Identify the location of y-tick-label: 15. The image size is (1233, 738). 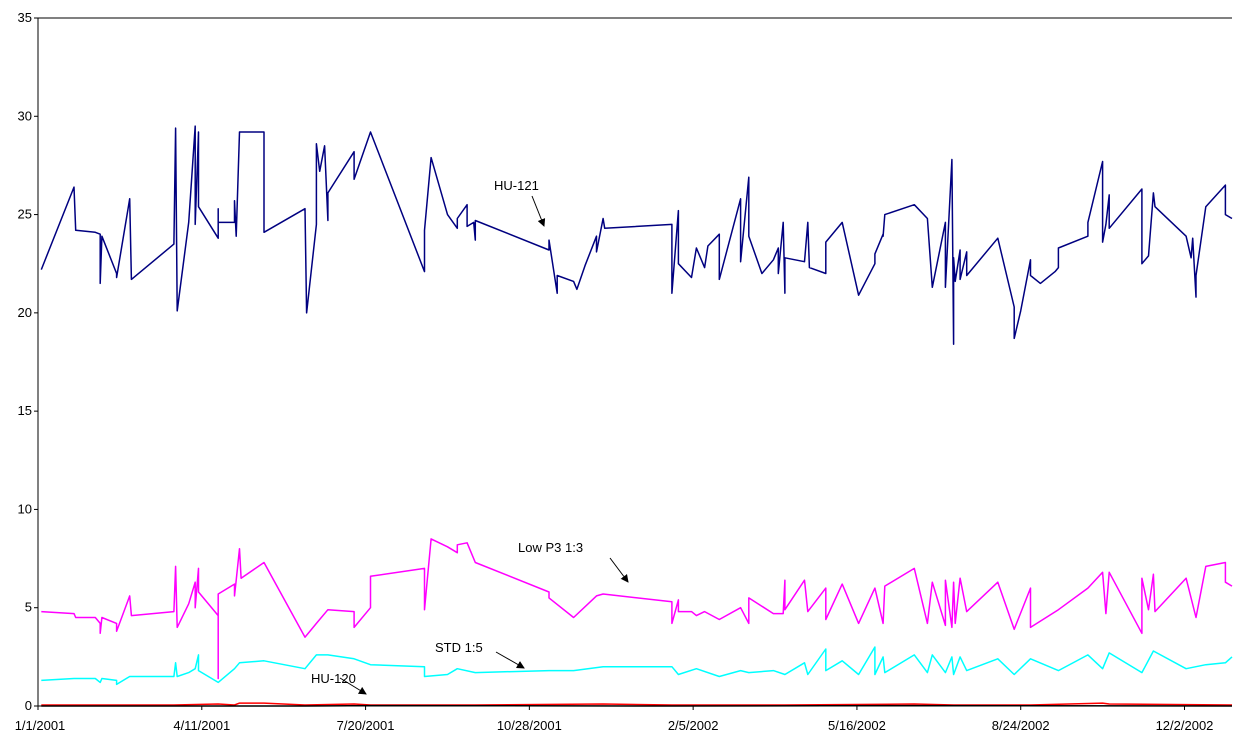
(25, 410).